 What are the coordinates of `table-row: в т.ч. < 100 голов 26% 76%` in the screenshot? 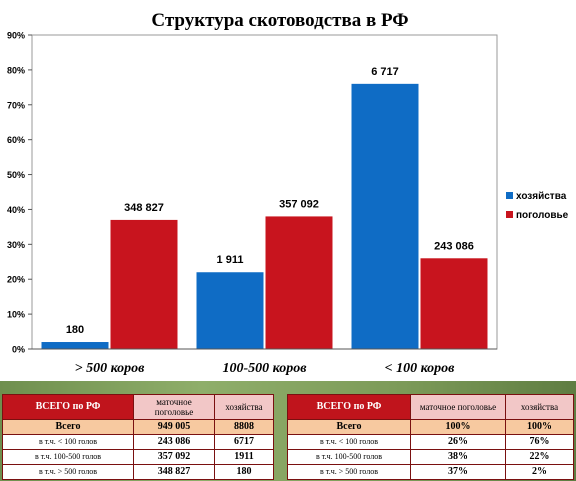 It's located at (430, 442).